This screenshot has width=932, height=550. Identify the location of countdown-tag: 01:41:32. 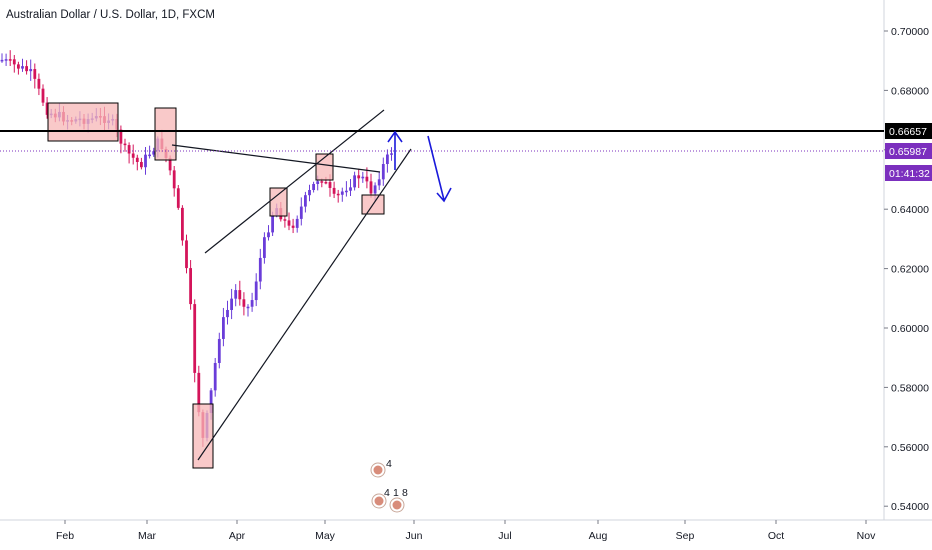
(909, 174).